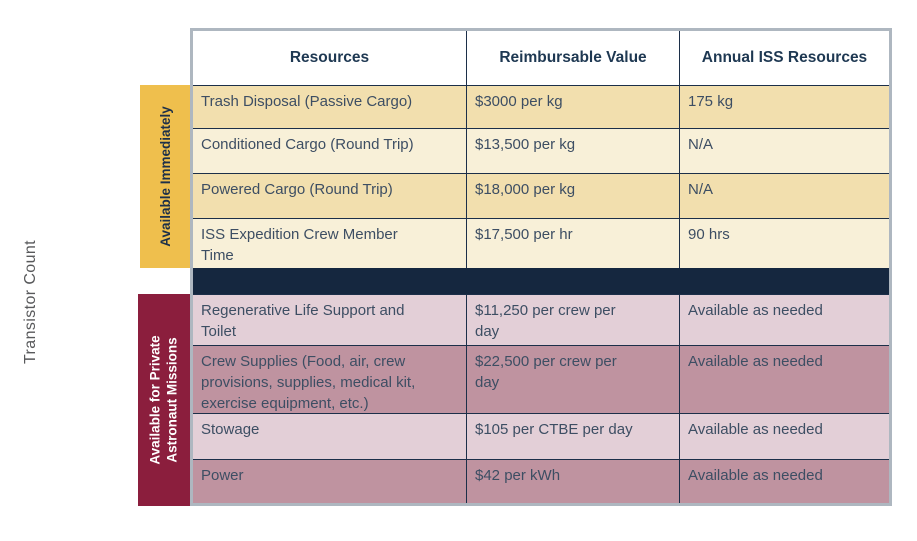 The width and height of the screenshot is (917, 541). I want to click on cell-resource: ISS Expedition Crew Member Time, so click(330, 243).